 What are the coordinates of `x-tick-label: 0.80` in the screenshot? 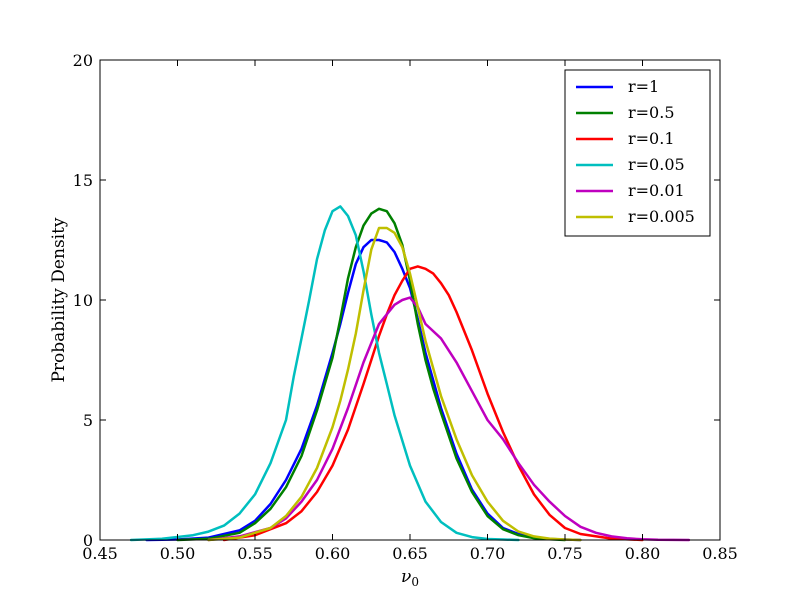 It's located at (643, 553).